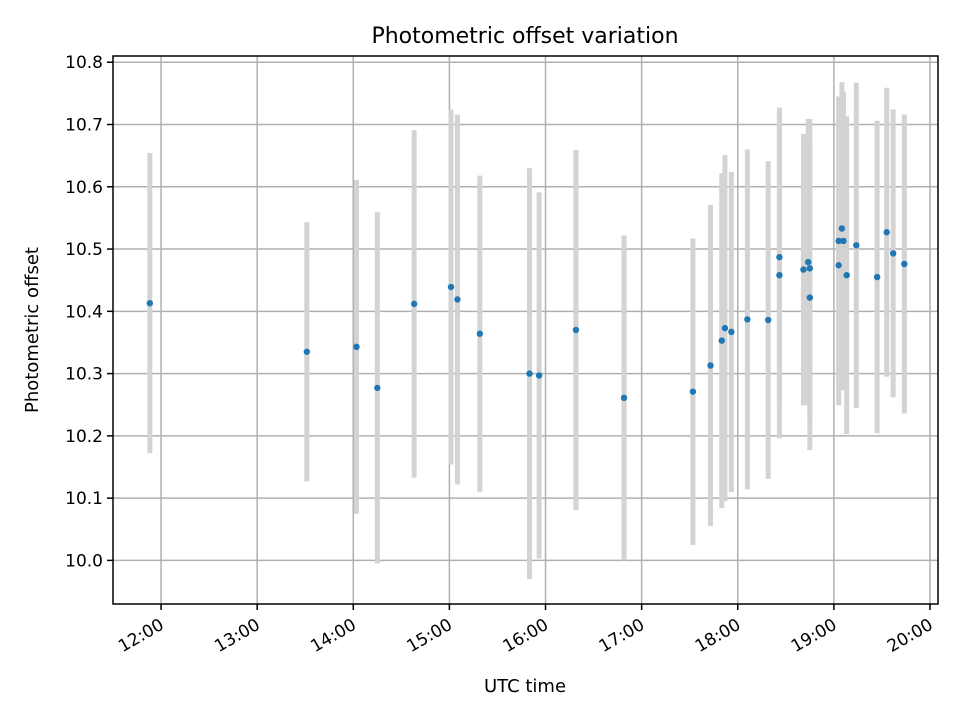  Describe the element at coordinates (333, 636) in the screenshot. I see `x-tick-label: 14:00` at that location.